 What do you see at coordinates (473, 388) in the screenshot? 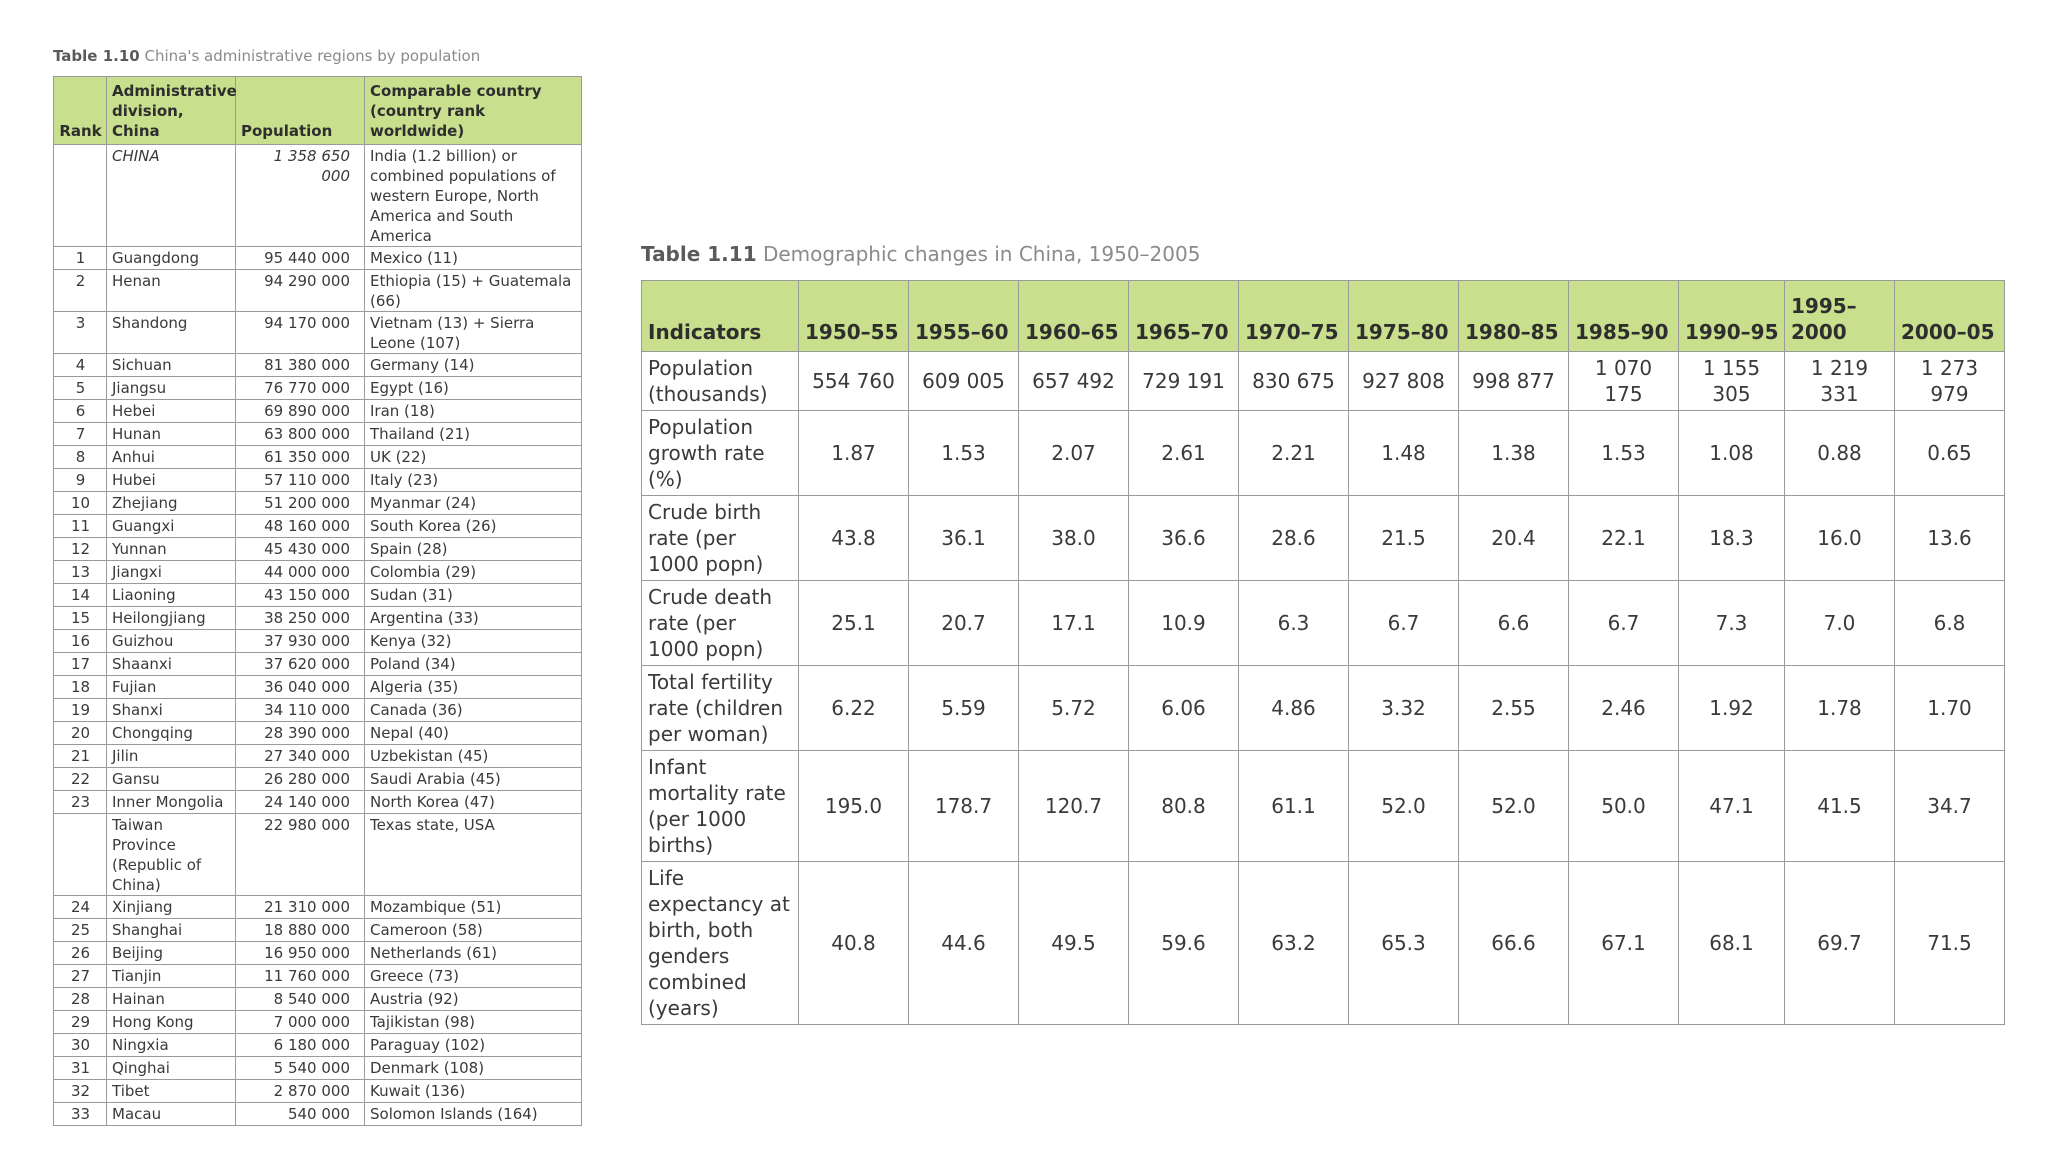
I see `country-cell: Egypt (16)` at bounding box center [473, 388].